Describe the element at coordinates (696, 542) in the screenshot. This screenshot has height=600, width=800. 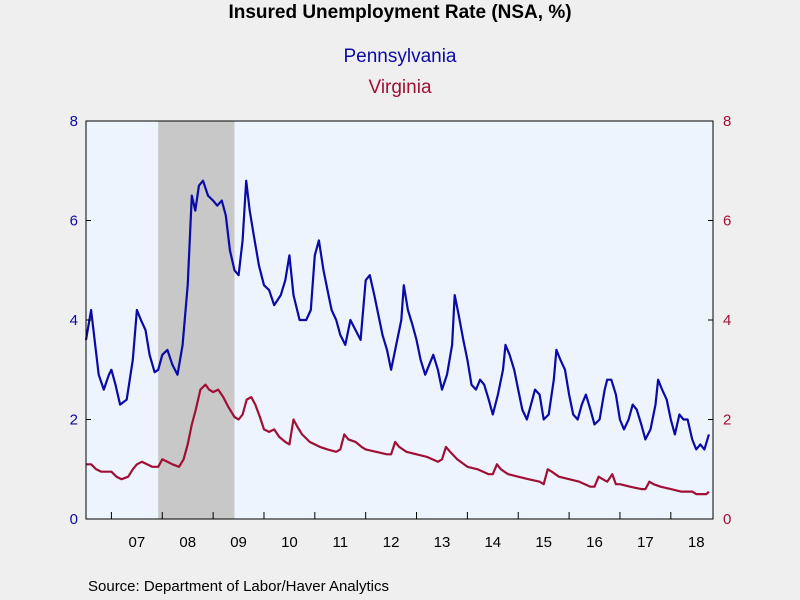
I see `x-tick-label: 18` at that location.